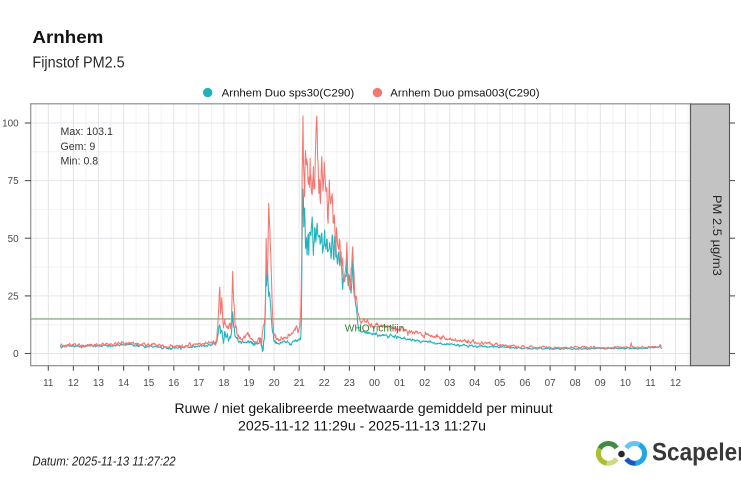  Describe the element at coordinates (80, 162) in the screenshot. I see `svg-text: Min: 0.8` at that location.